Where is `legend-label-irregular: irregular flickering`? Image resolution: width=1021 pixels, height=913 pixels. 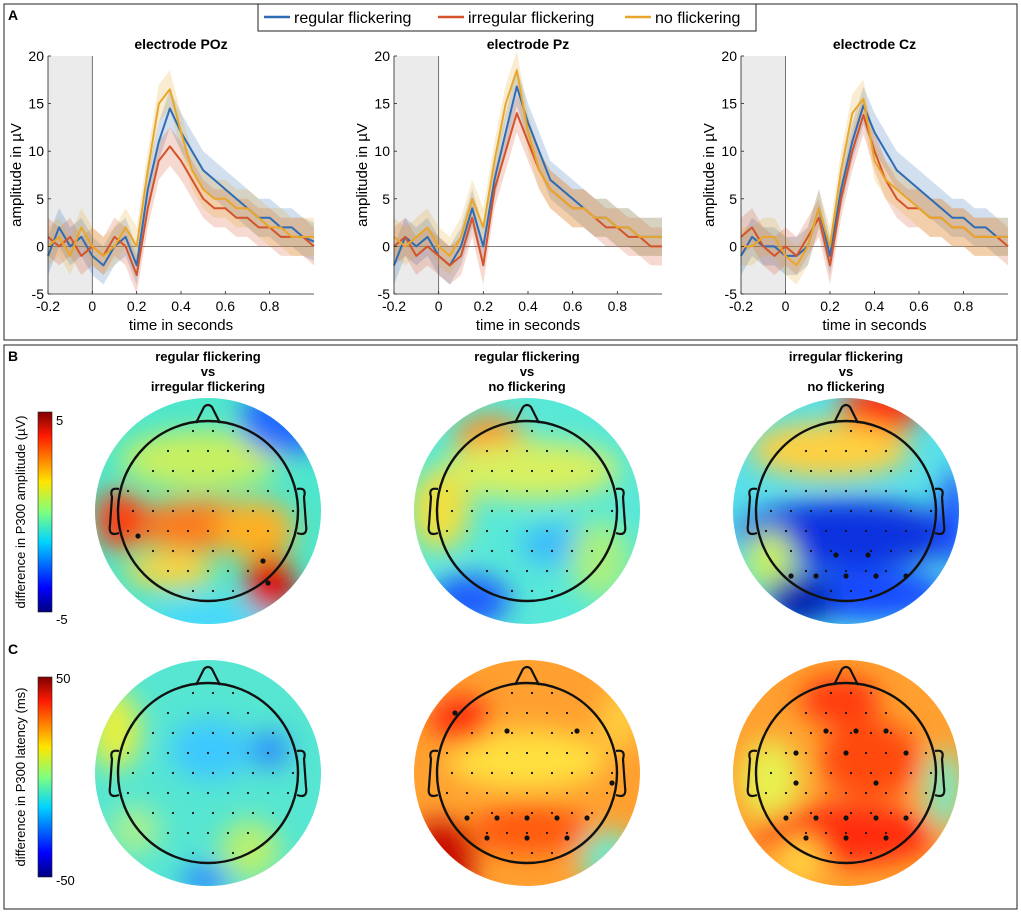
legend-label-irregular: irregular flickering is located at coordinates (531, 18).